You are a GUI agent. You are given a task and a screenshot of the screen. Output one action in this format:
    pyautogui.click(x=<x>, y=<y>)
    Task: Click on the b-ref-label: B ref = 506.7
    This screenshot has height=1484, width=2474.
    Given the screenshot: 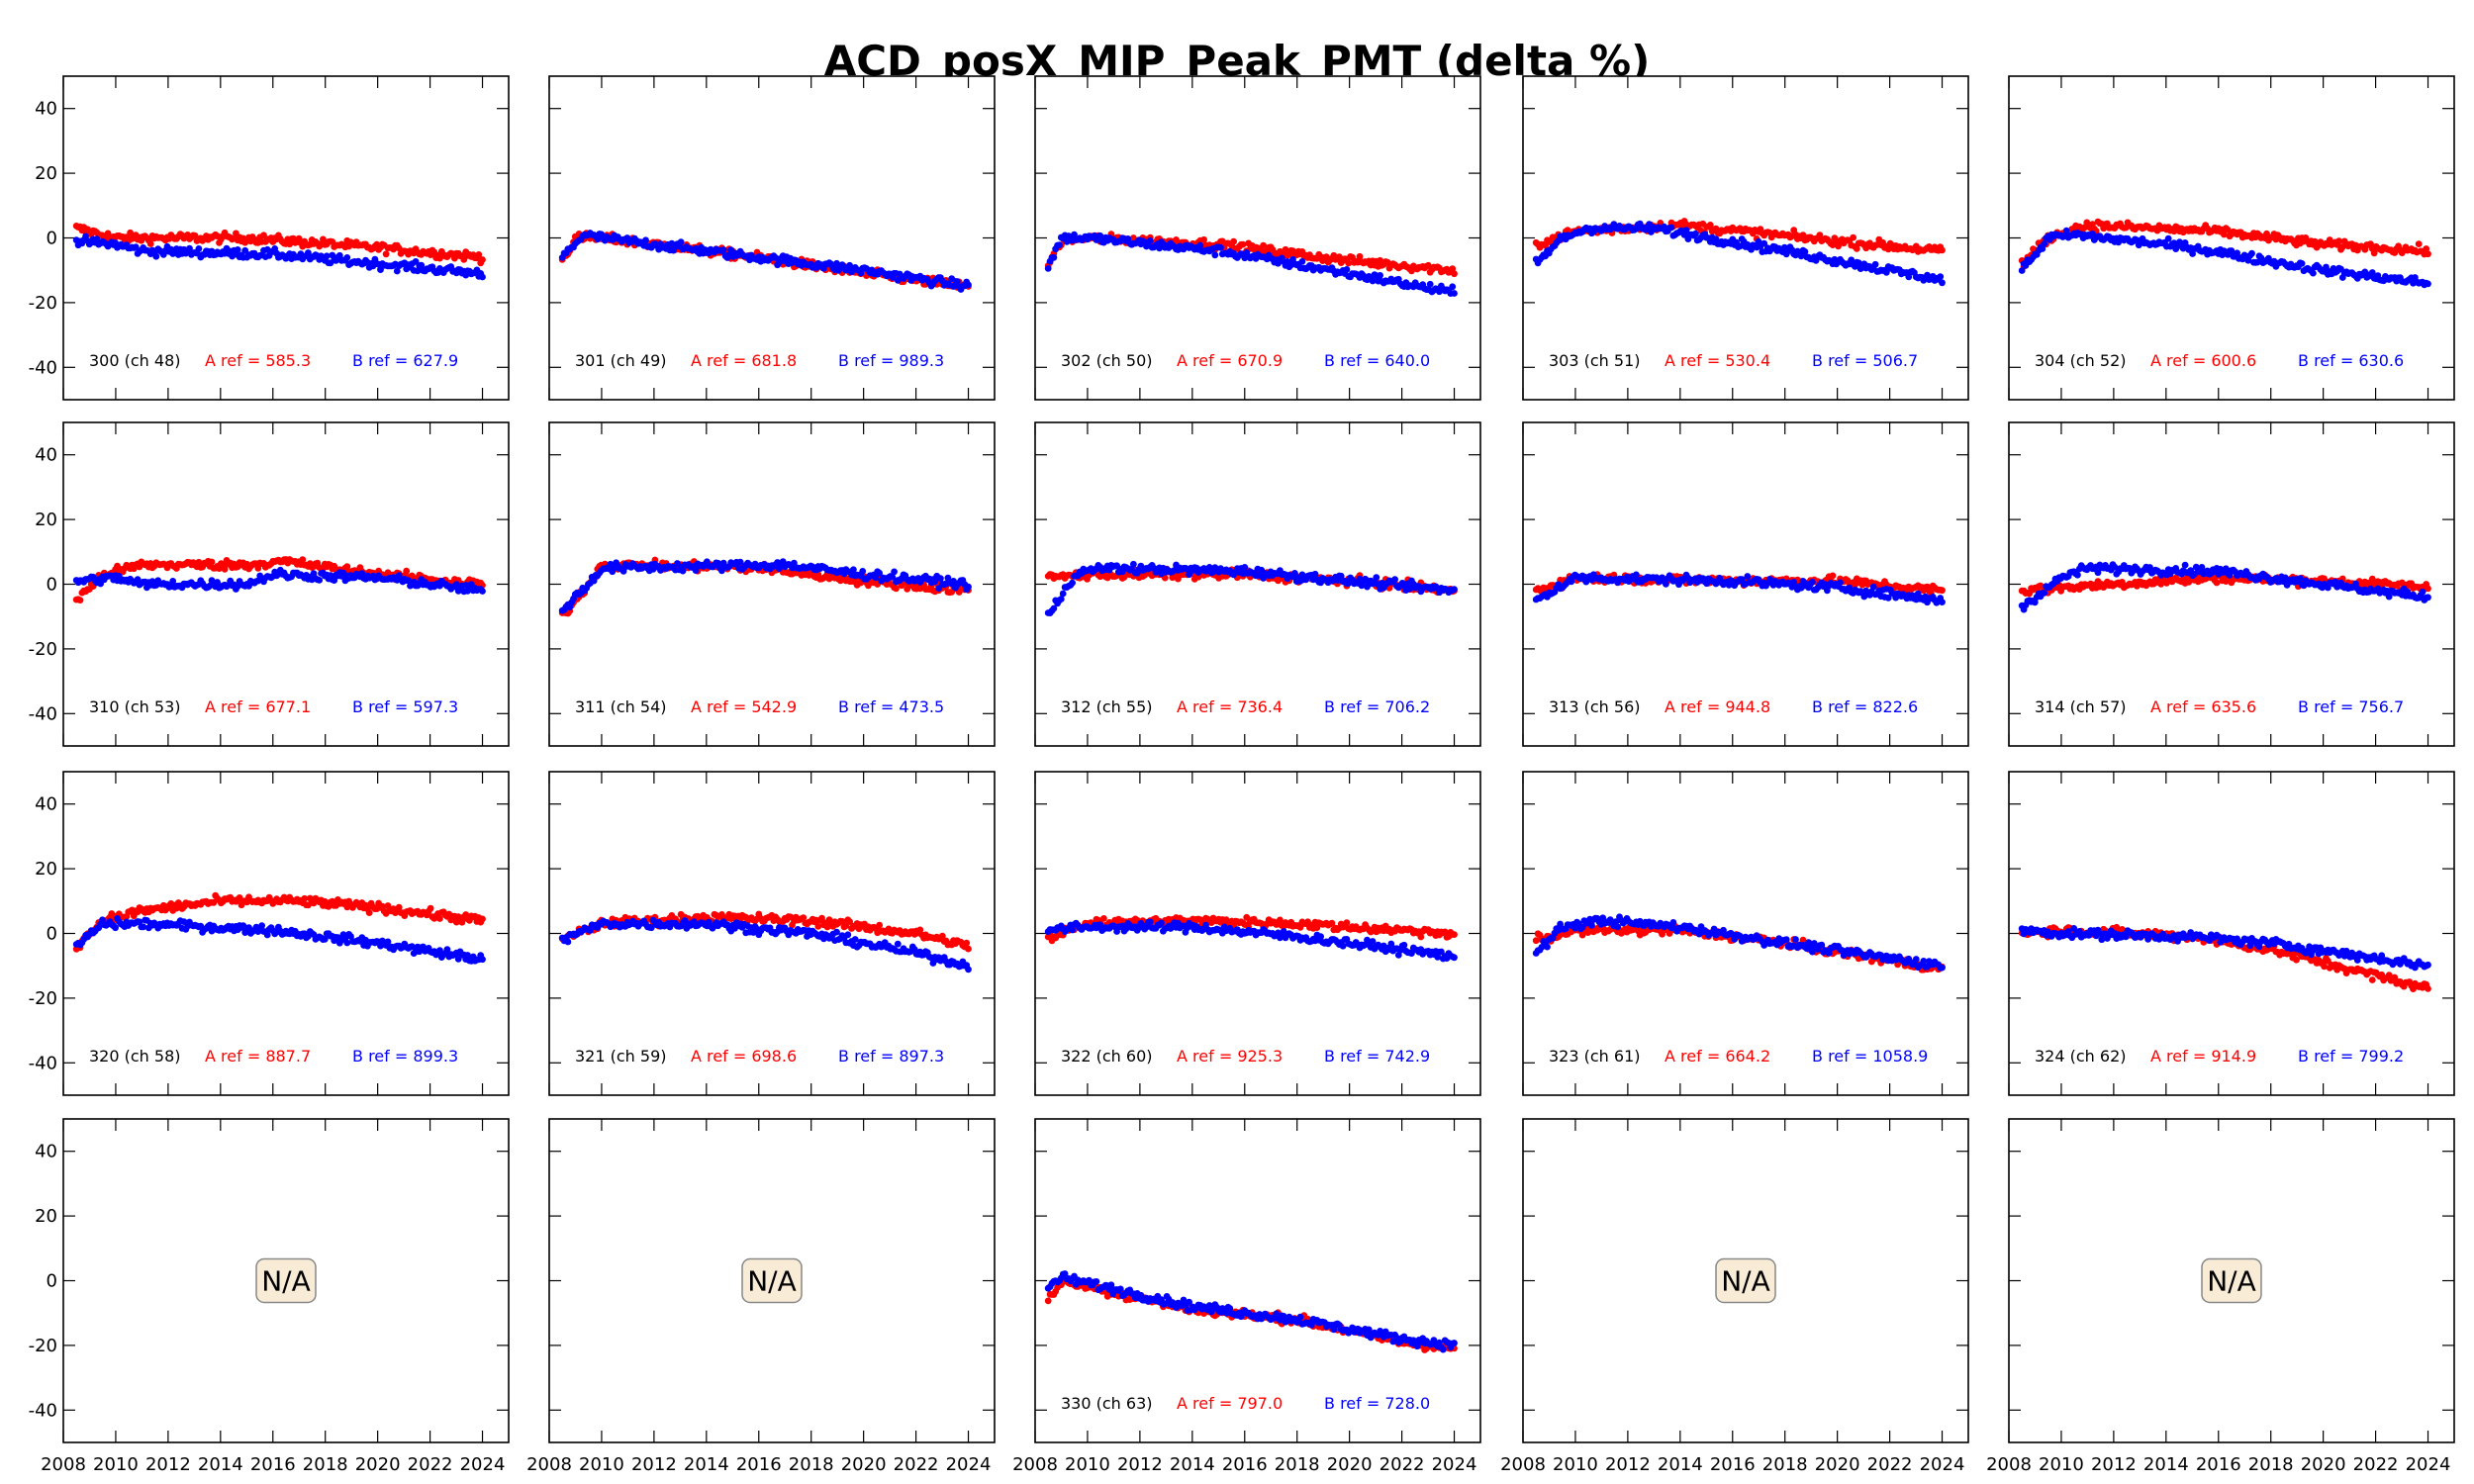 What is the action you would take?
    pyautogui.click(x=1865, y=360)
    